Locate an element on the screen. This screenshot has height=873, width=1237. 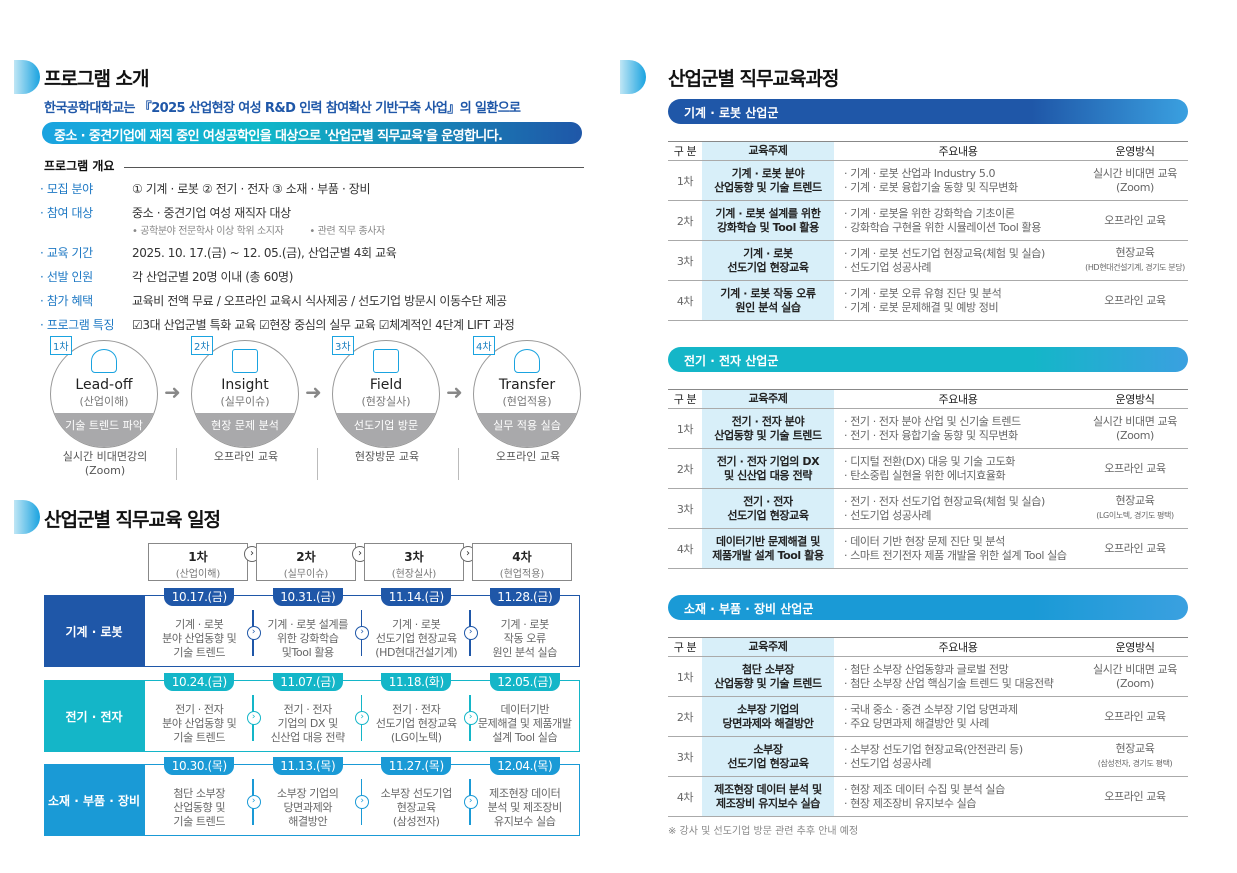
overview-sub: • 공학분야 전문학사 이상 학위 소지자 • 관련 직무 종사자 is located at coordinates (258, 229).